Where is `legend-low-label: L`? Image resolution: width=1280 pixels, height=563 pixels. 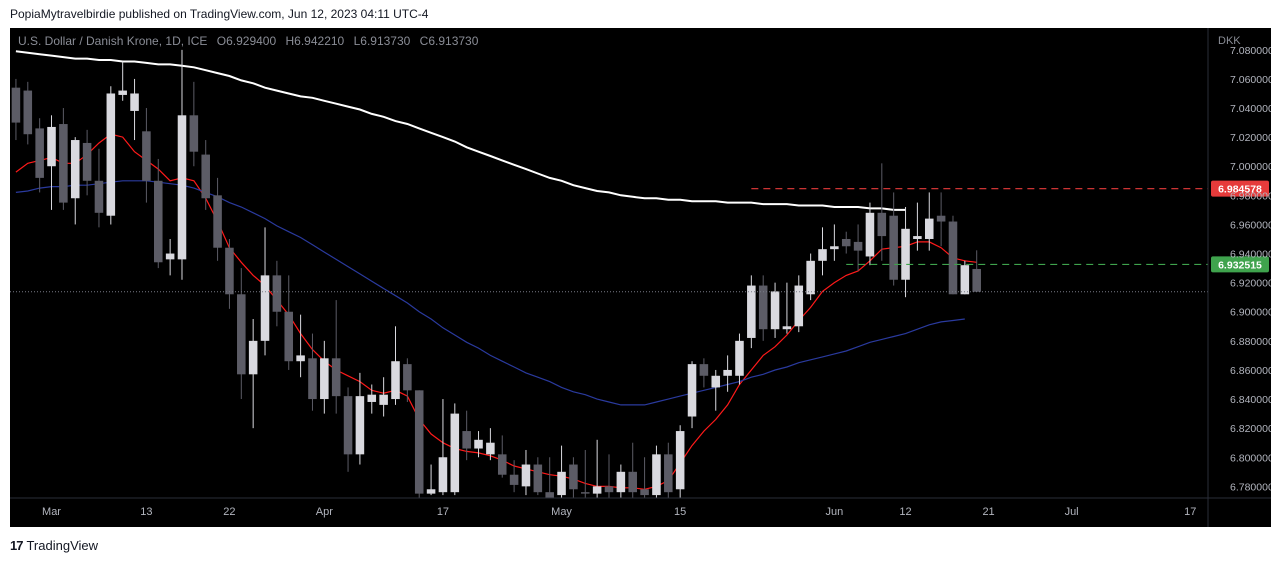
legend-low-label: L is located at coordinates (357, 41).